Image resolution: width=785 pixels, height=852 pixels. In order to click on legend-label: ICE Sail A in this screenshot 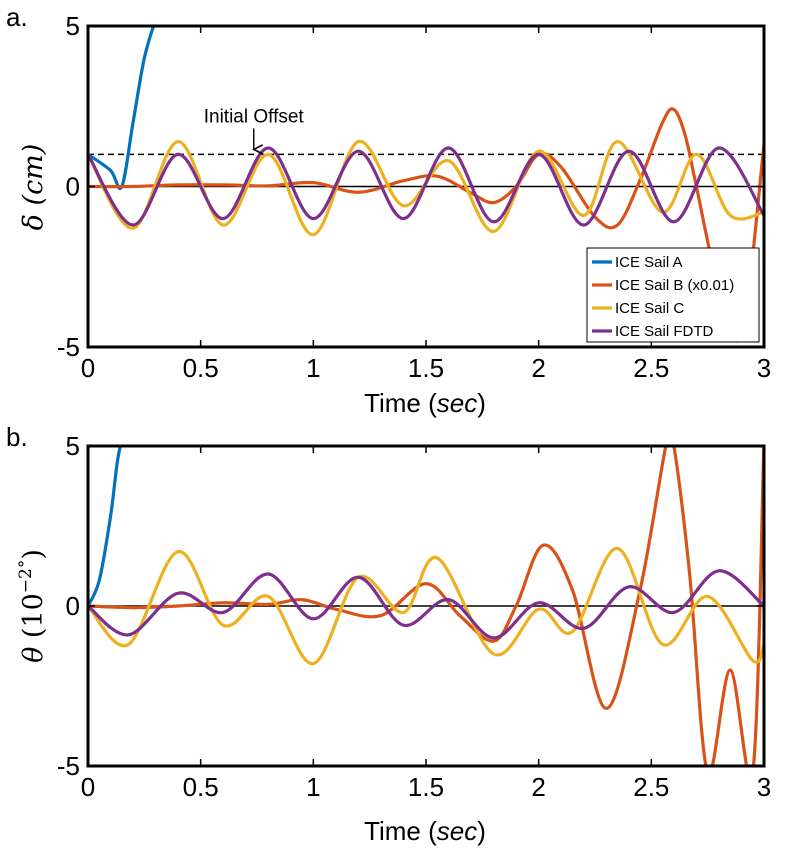, I will do `click(649, 262)`.